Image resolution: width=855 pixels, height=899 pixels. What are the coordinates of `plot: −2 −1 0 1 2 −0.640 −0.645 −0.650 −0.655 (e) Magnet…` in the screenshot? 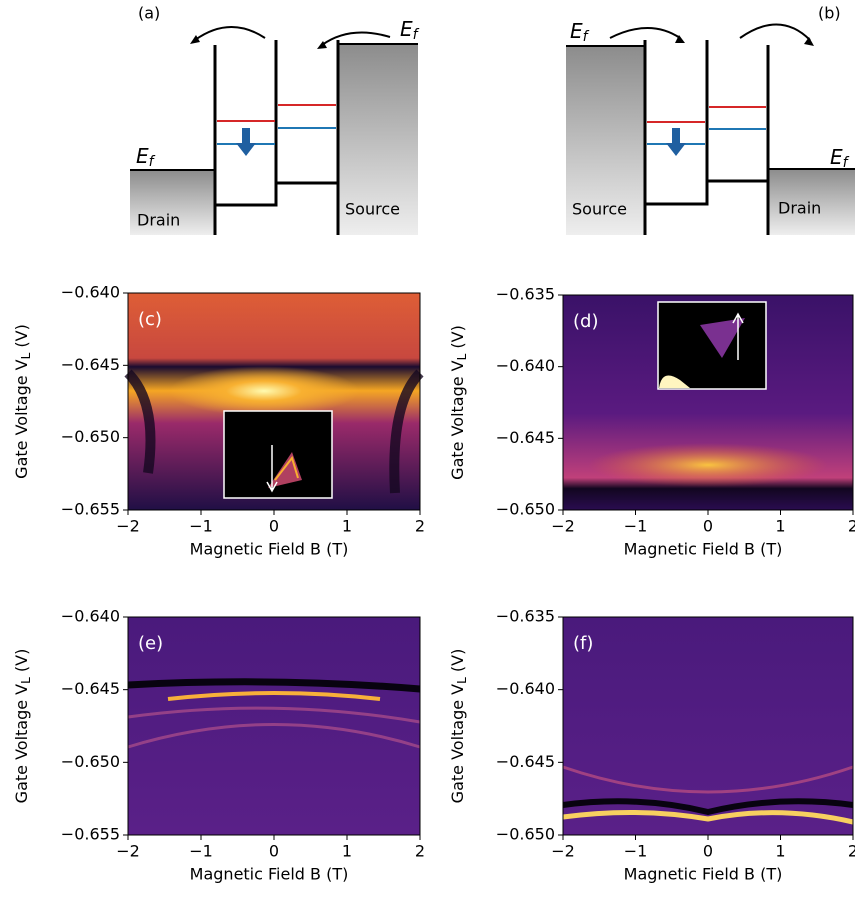 It's located at (219, 745).